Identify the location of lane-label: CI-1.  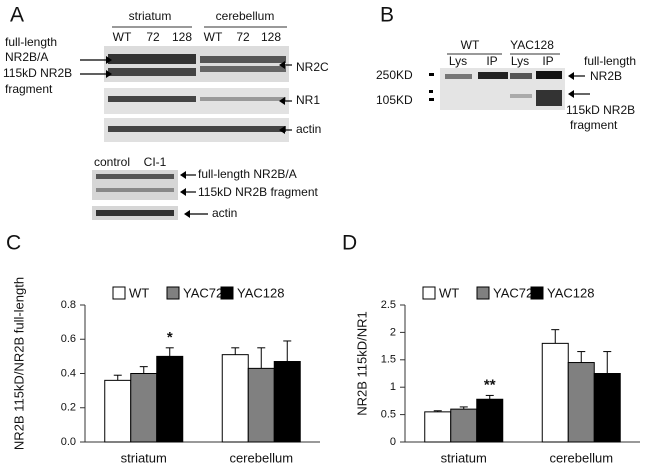
(155, 162).